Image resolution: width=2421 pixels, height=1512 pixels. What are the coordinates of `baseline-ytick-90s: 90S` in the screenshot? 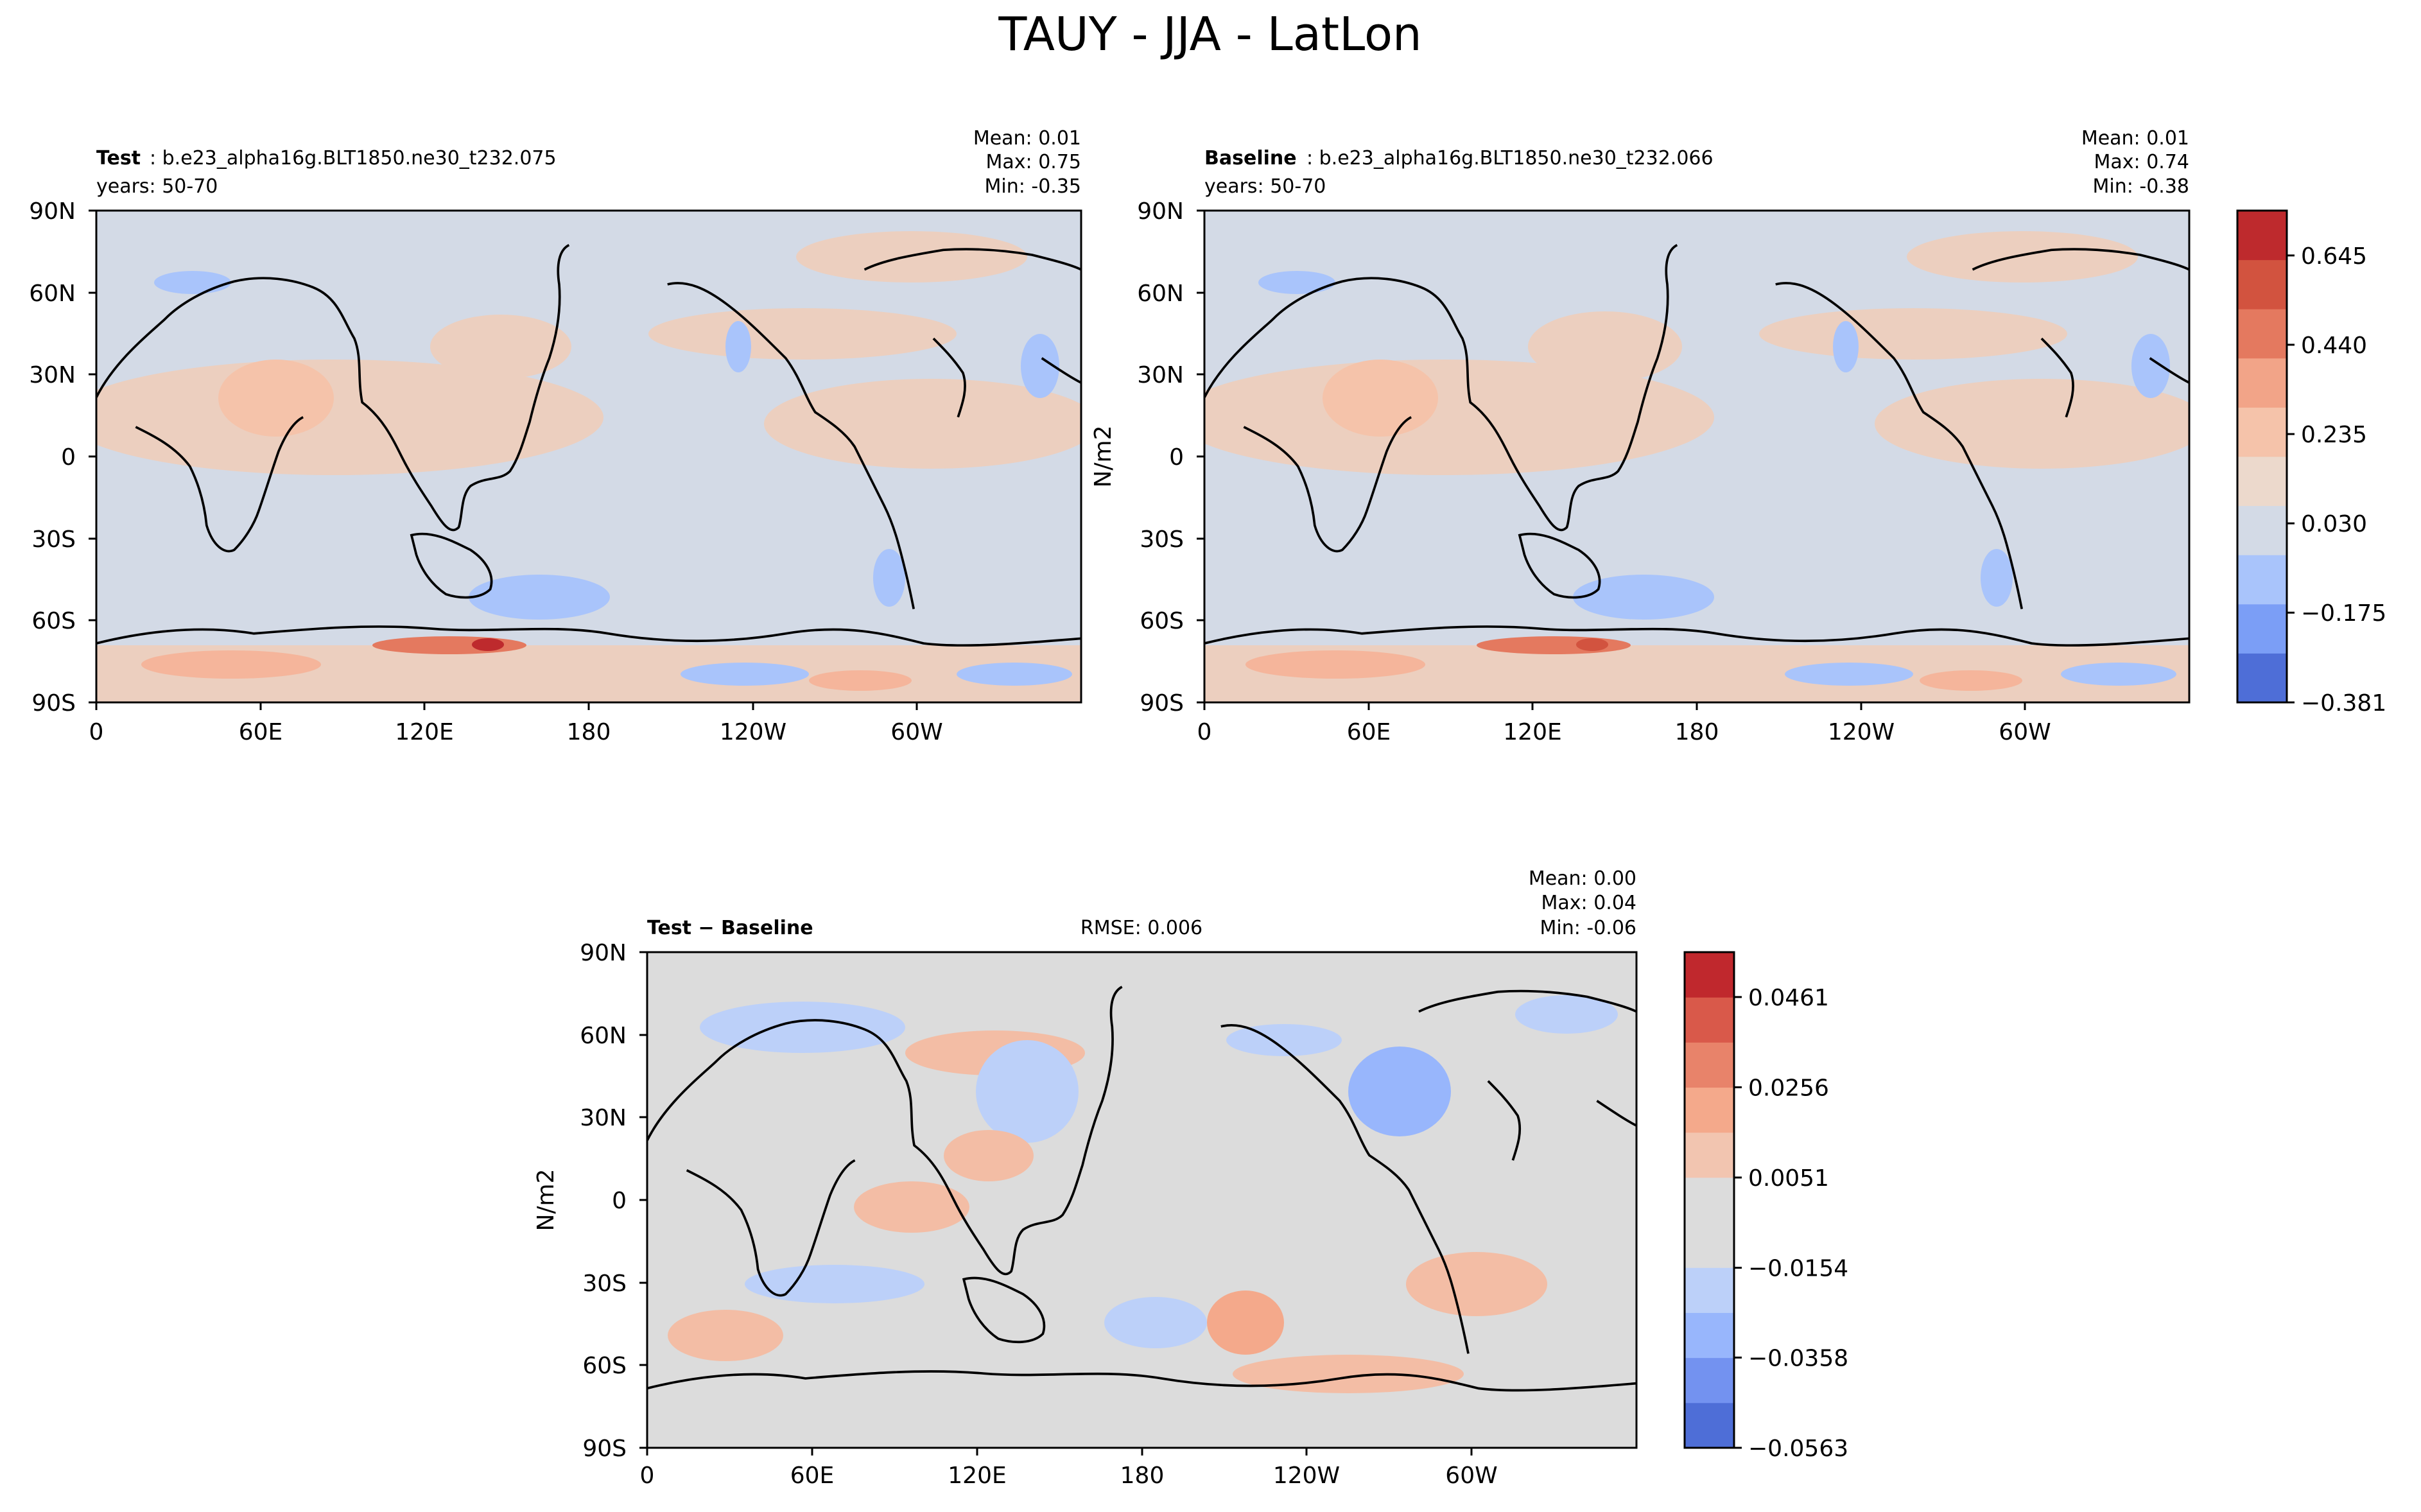 It's located at (1162, 703).